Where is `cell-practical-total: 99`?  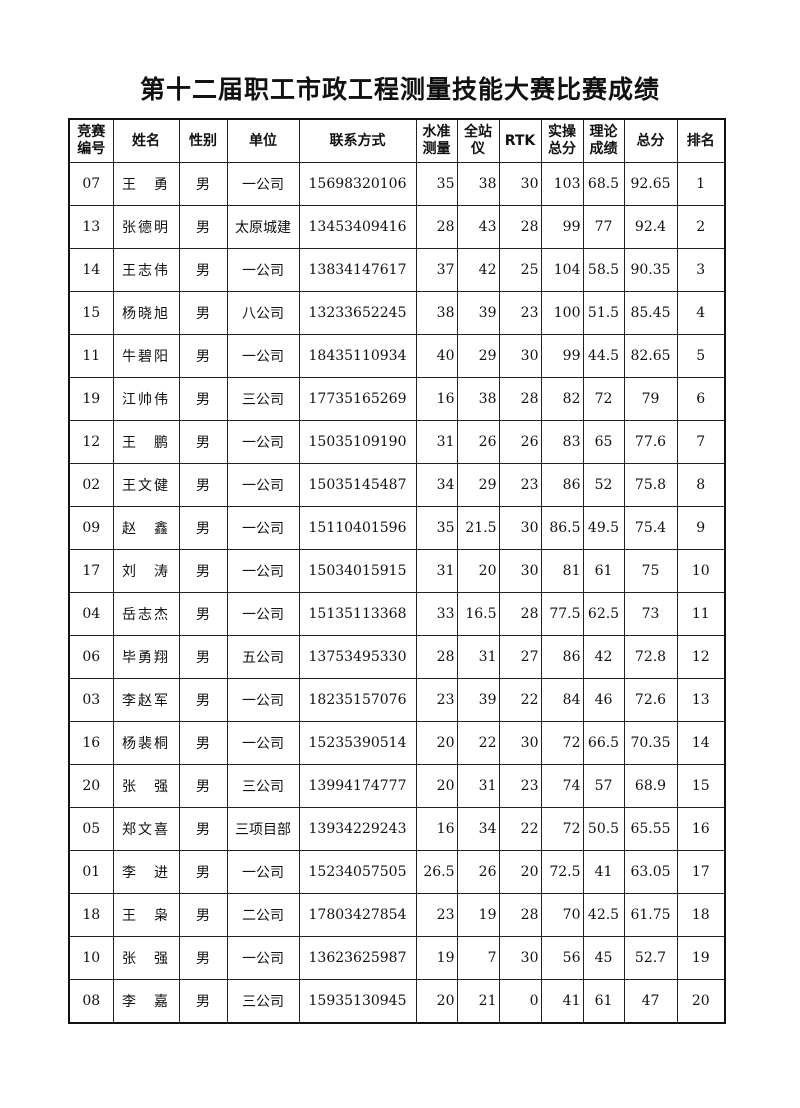
cell-practical-total: 99 is located at coordinates (562, 356).